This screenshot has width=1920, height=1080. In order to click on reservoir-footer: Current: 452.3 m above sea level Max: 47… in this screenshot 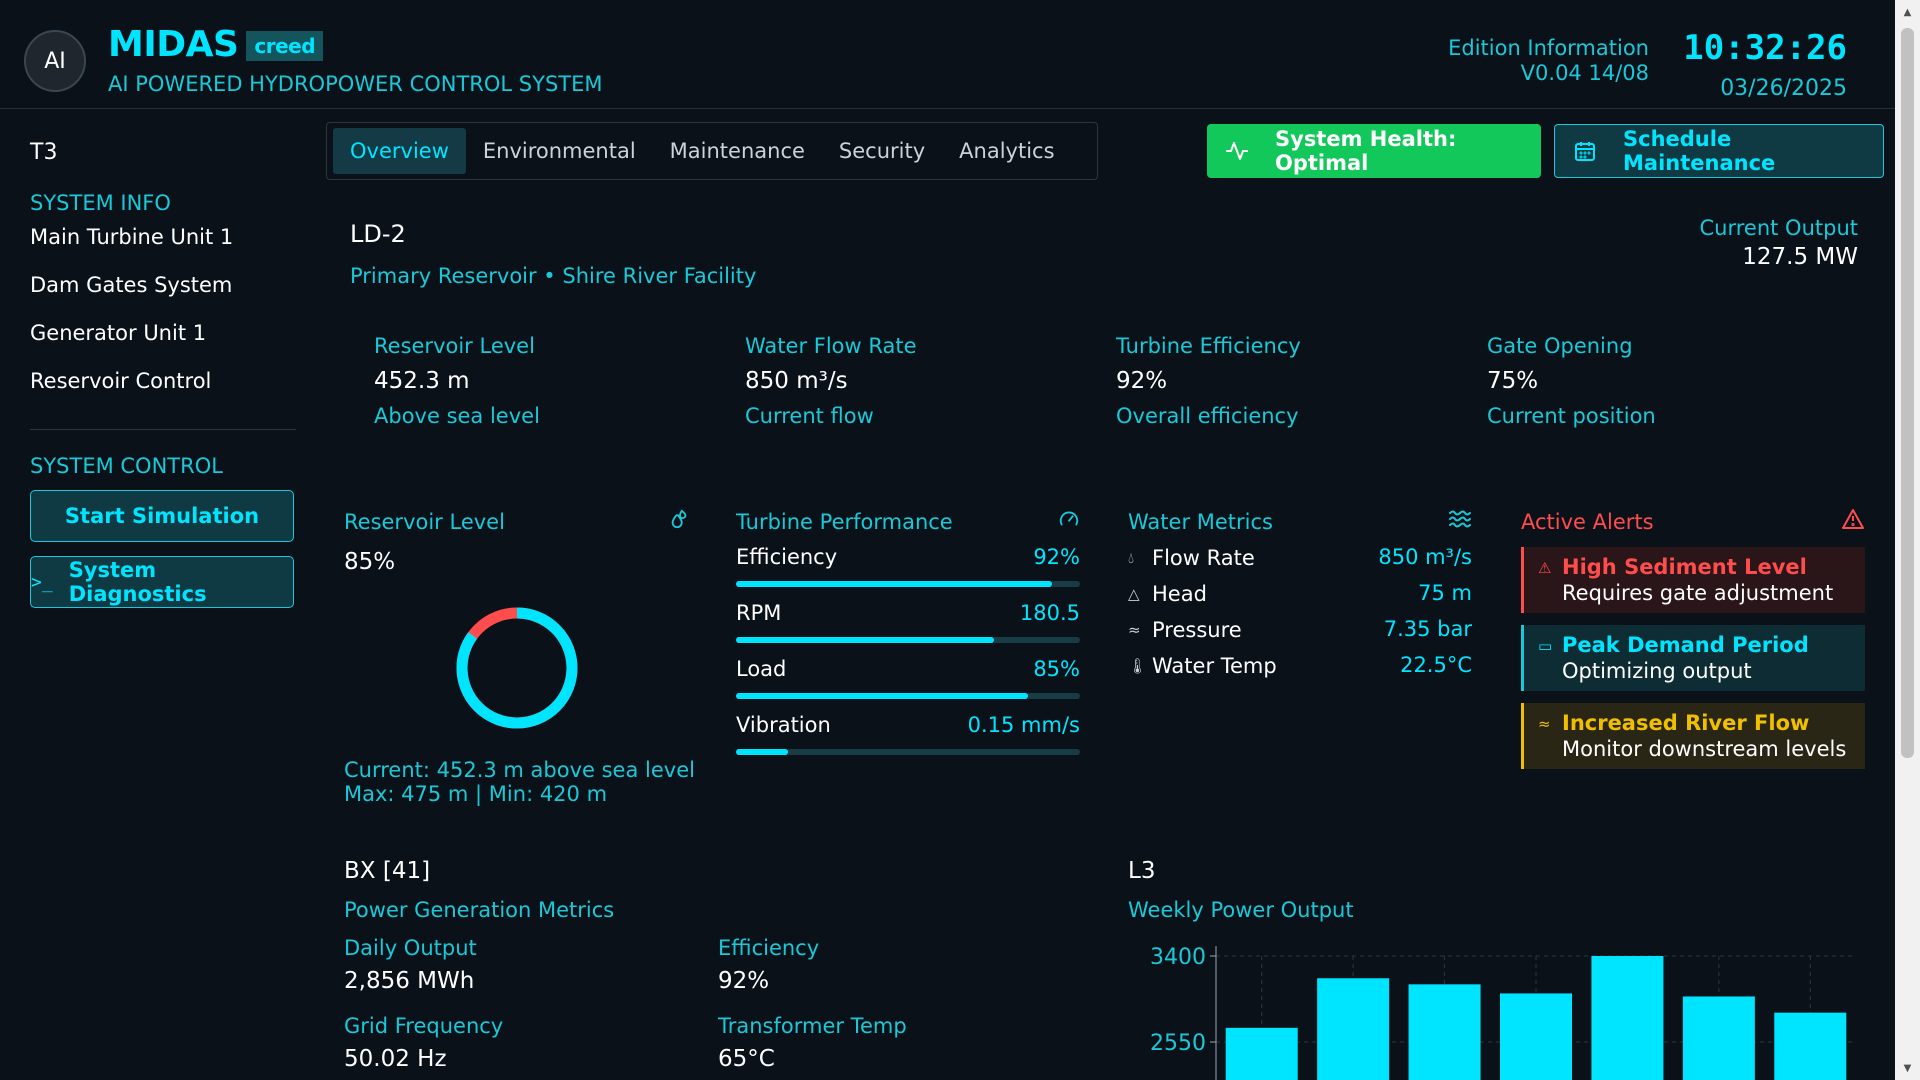, I will do `click(519, 782)`.